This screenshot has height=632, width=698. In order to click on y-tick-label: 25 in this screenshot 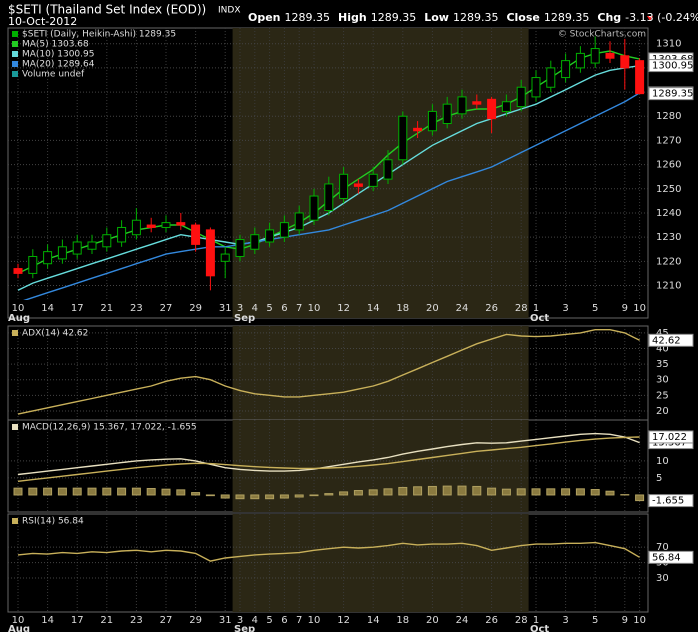, I will do `click(662, 395)`.